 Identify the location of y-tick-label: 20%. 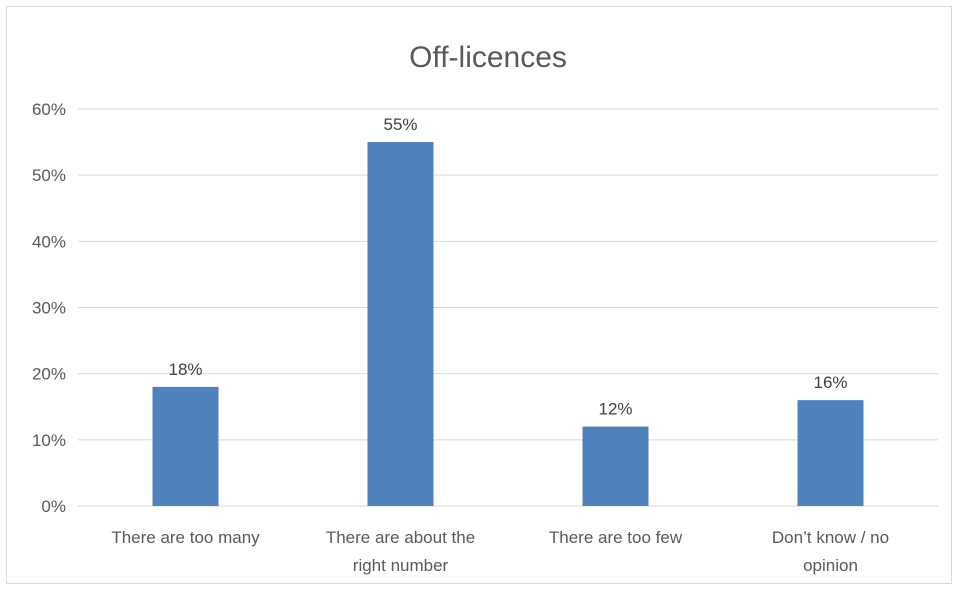
(49, 374).